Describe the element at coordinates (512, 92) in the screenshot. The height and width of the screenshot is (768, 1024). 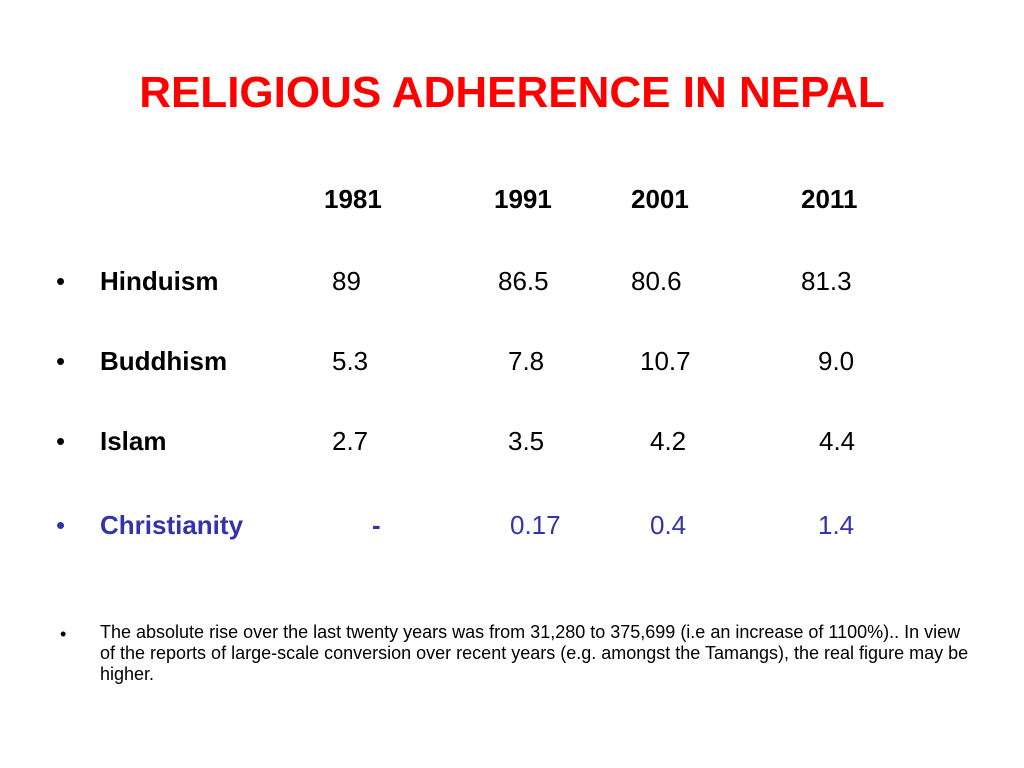
I see `slide-title: RELIGIOUS ADHERENCE IN NEPAL` at that location.